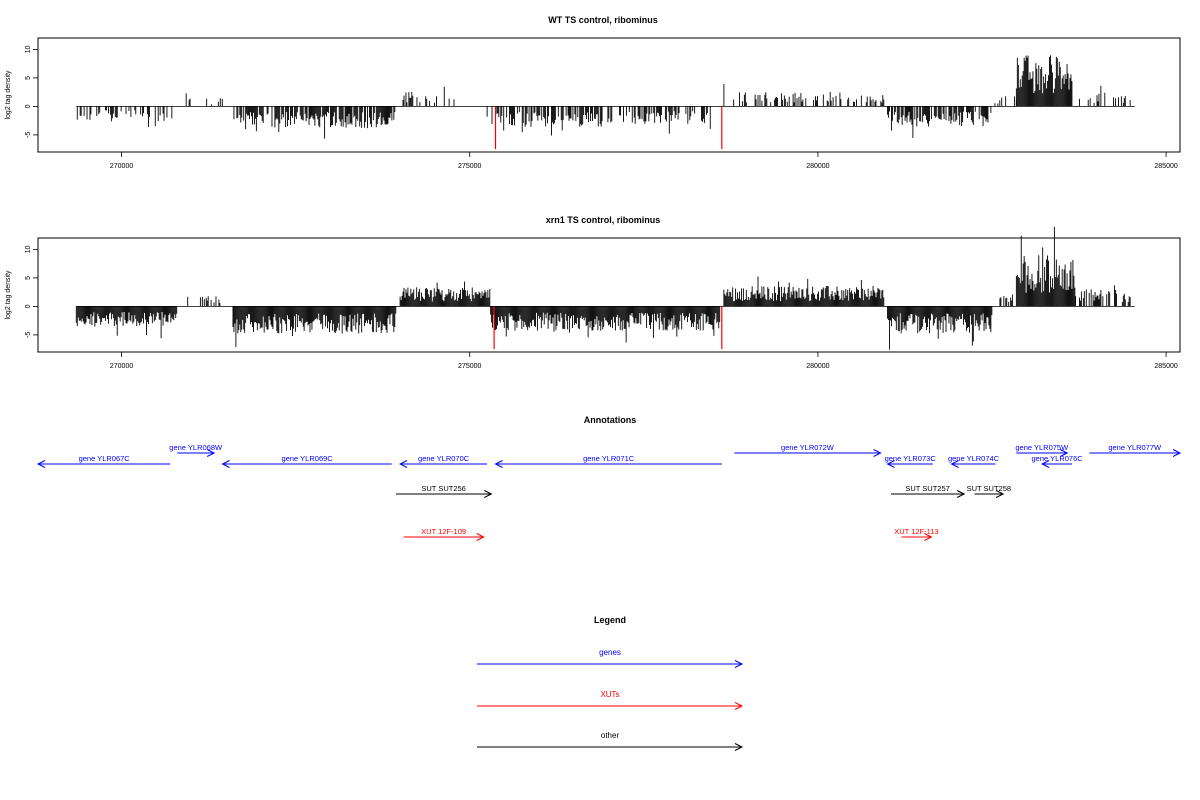 The width and height of the screenshot is (1200, 800). I want to click on feature-label: gene YLR076C, so click(1058, 458).